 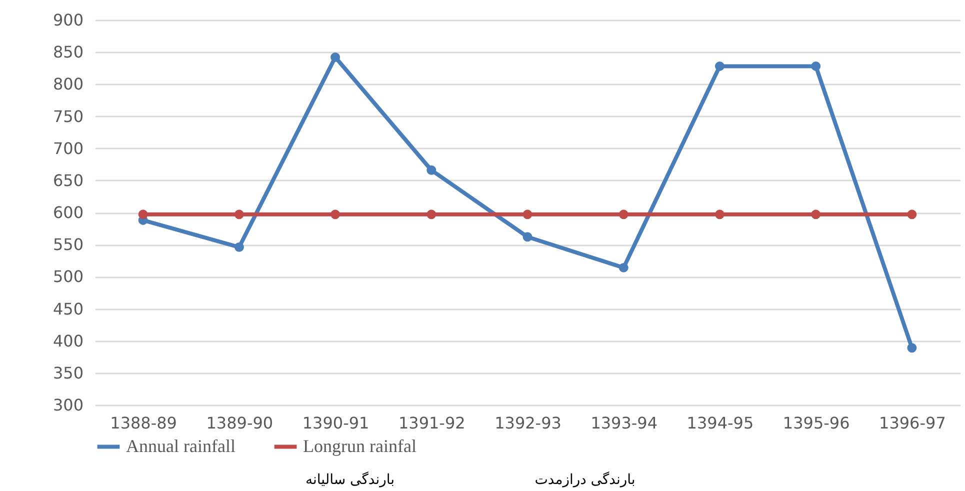 What do you see at coordinates (68, 405) in the screenshot?
I see `y-tick-label: 300` at bounding box center [68, 405].